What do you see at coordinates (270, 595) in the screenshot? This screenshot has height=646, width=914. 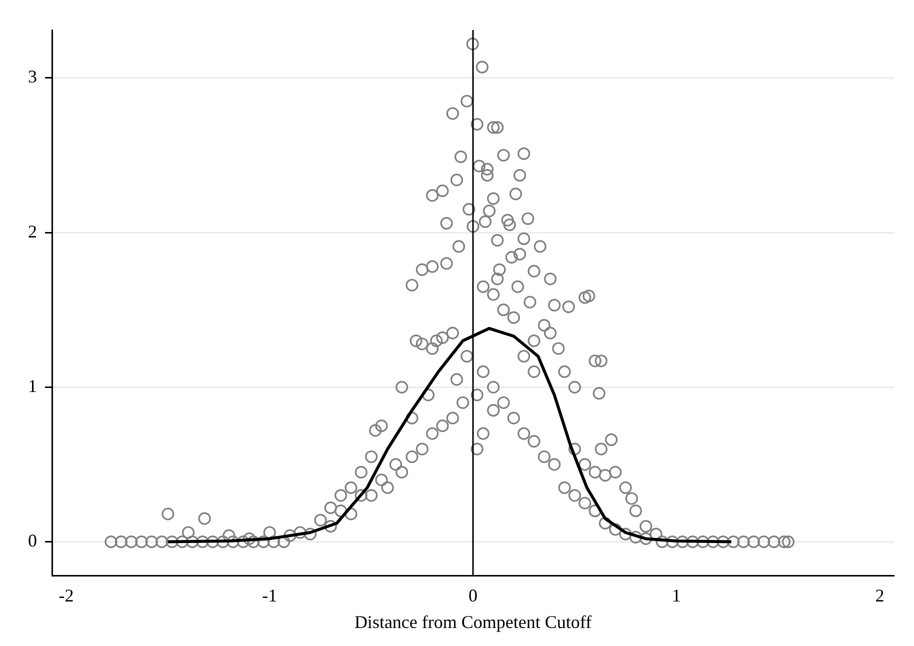 I see `x-tick-label: -1` at bounding box center [270, 595].